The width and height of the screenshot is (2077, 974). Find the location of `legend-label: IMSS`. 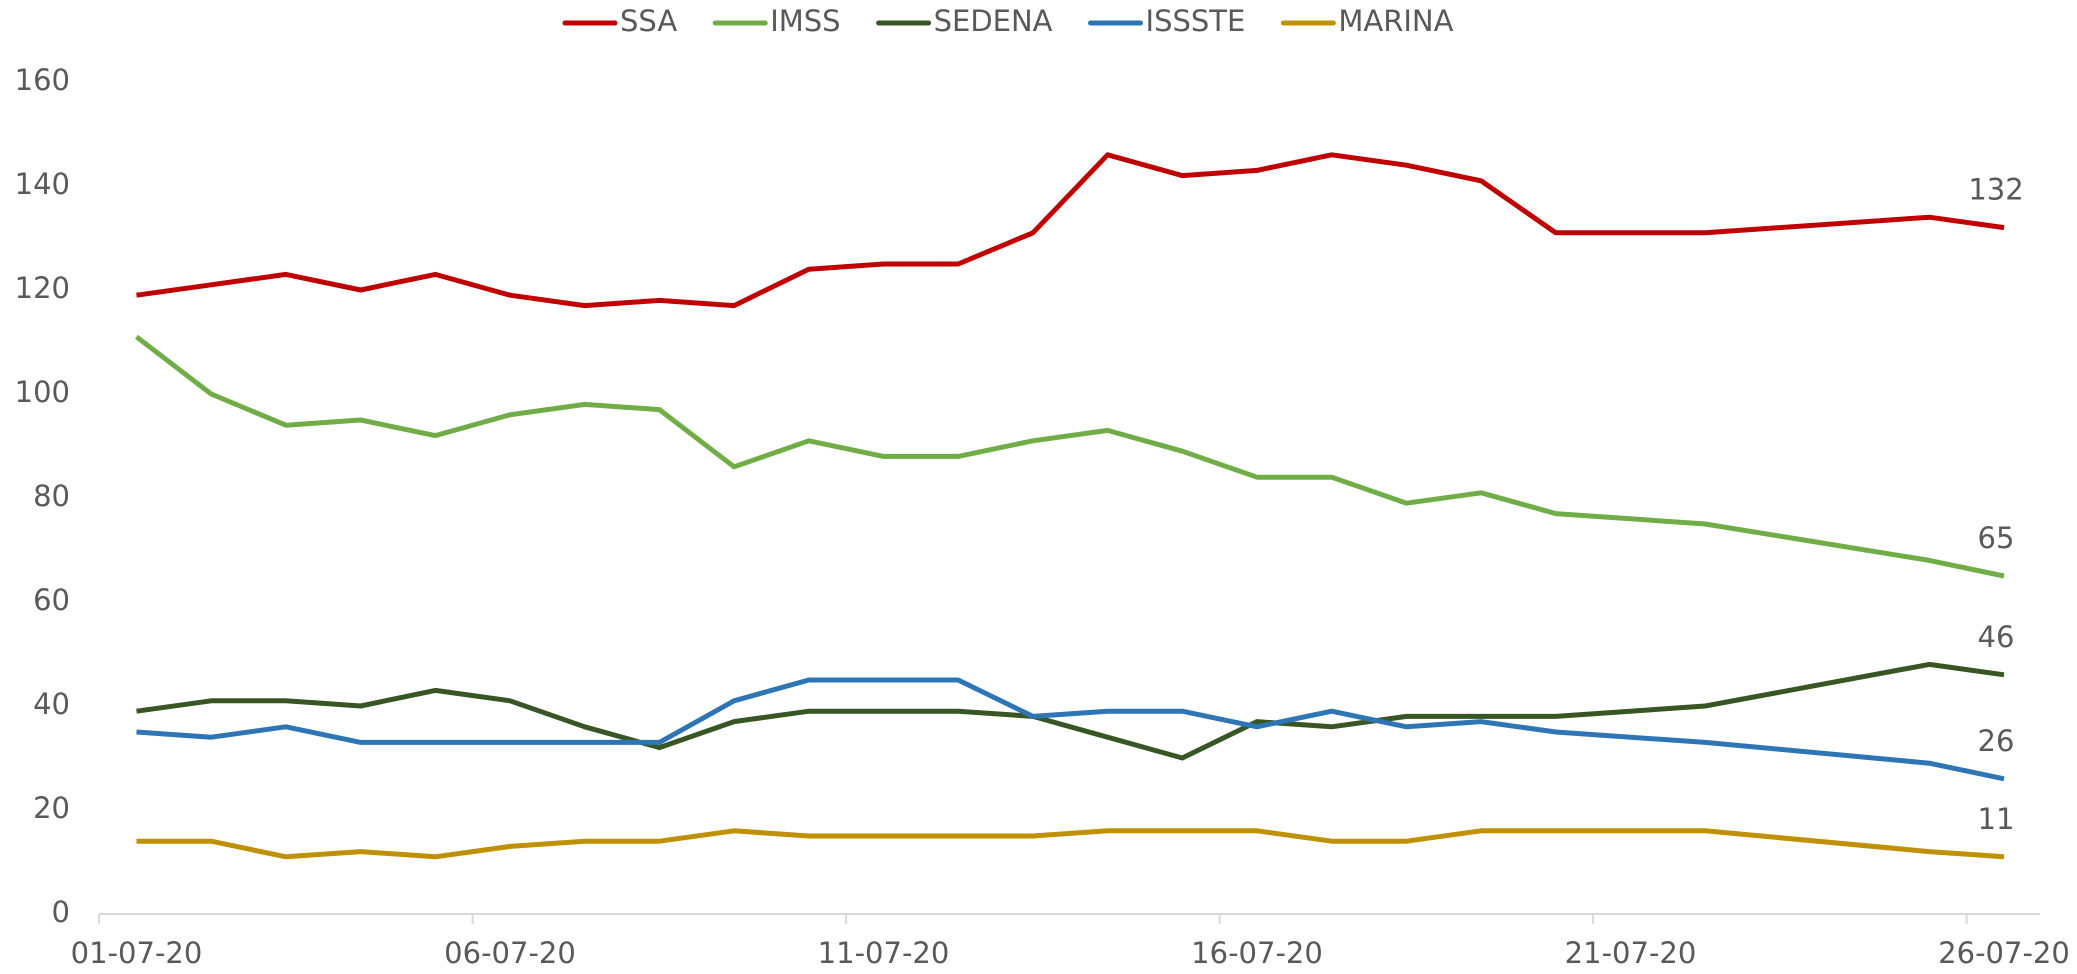

legend-label: IMSS is located at coordinates (805, 21).